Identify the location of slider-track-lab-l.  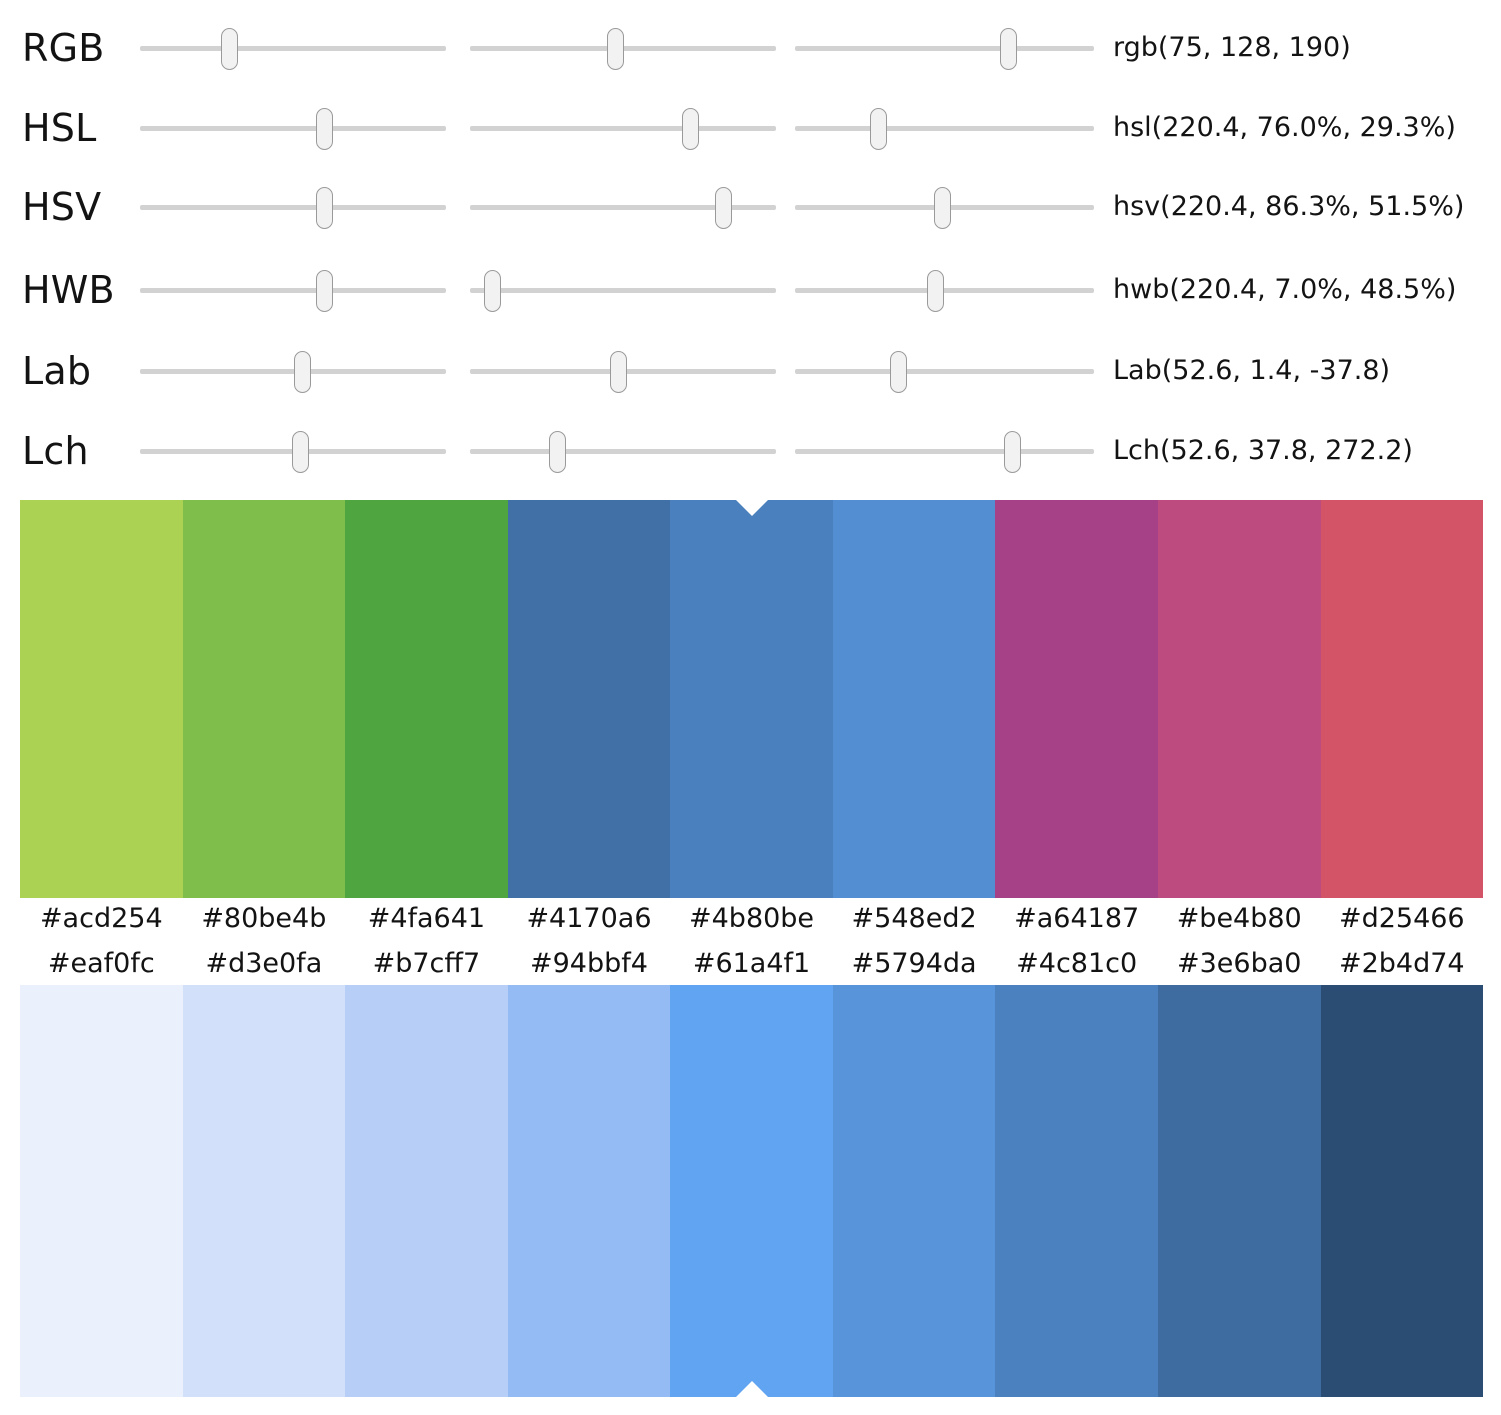
(293, 371).